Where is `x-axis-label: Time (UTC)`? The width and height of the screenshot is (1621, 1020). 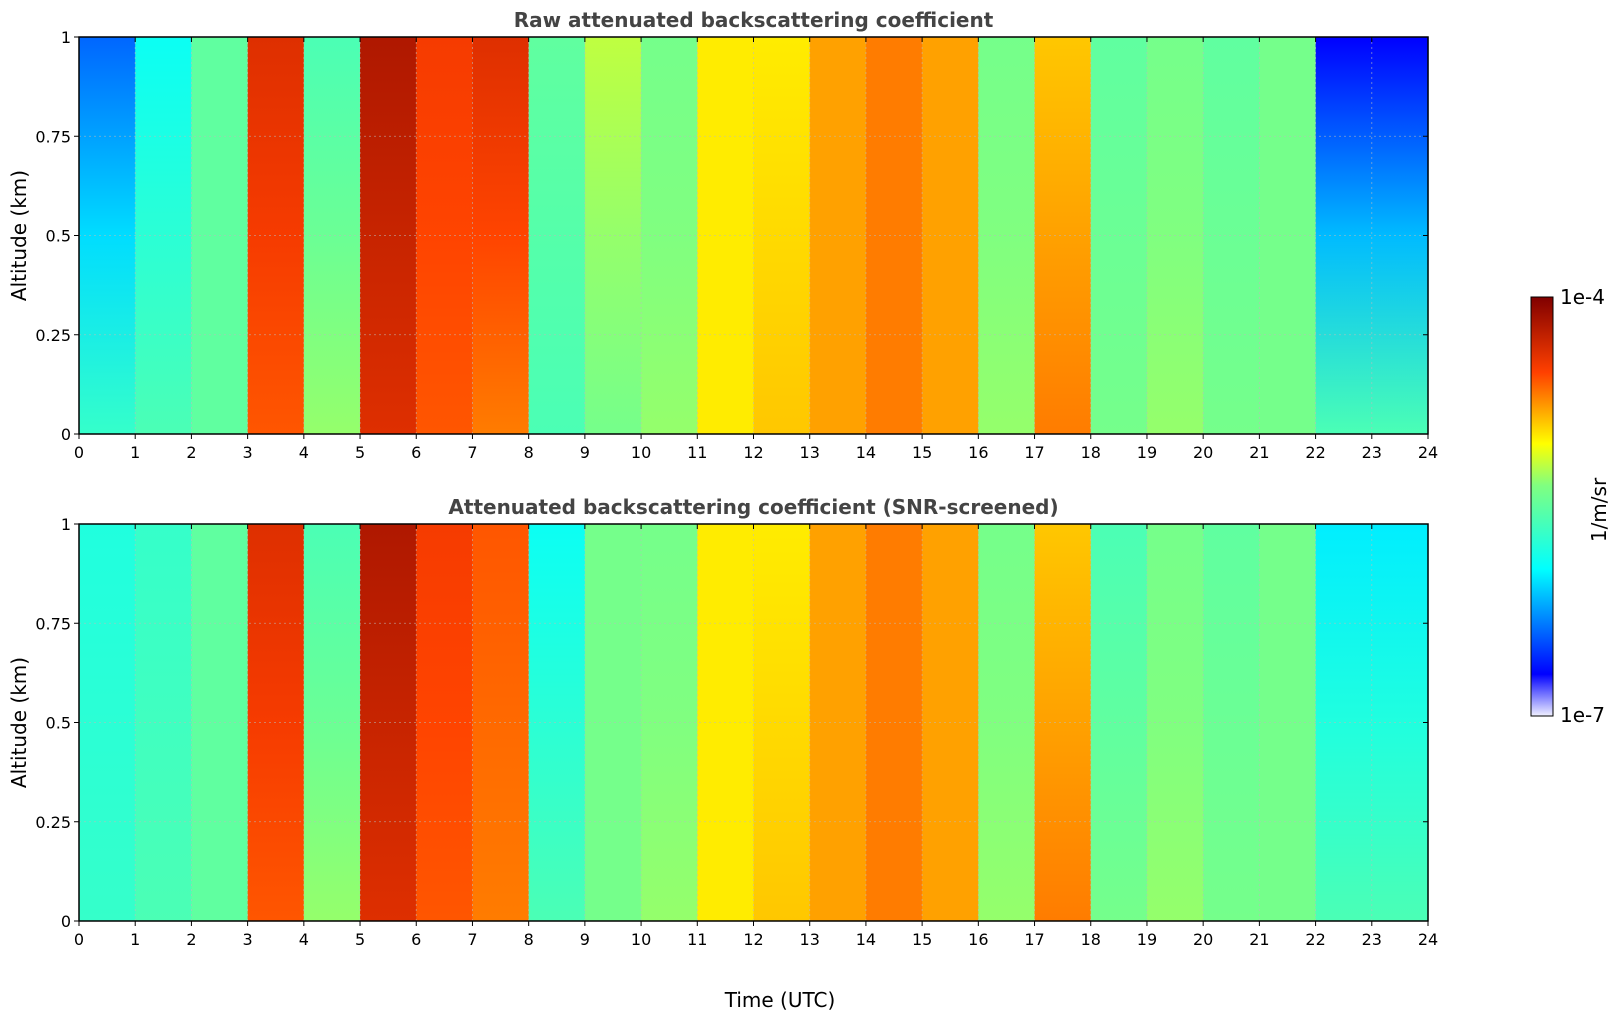 x-axis-label: Time (UTC) is located at coordinates (780, 1000).